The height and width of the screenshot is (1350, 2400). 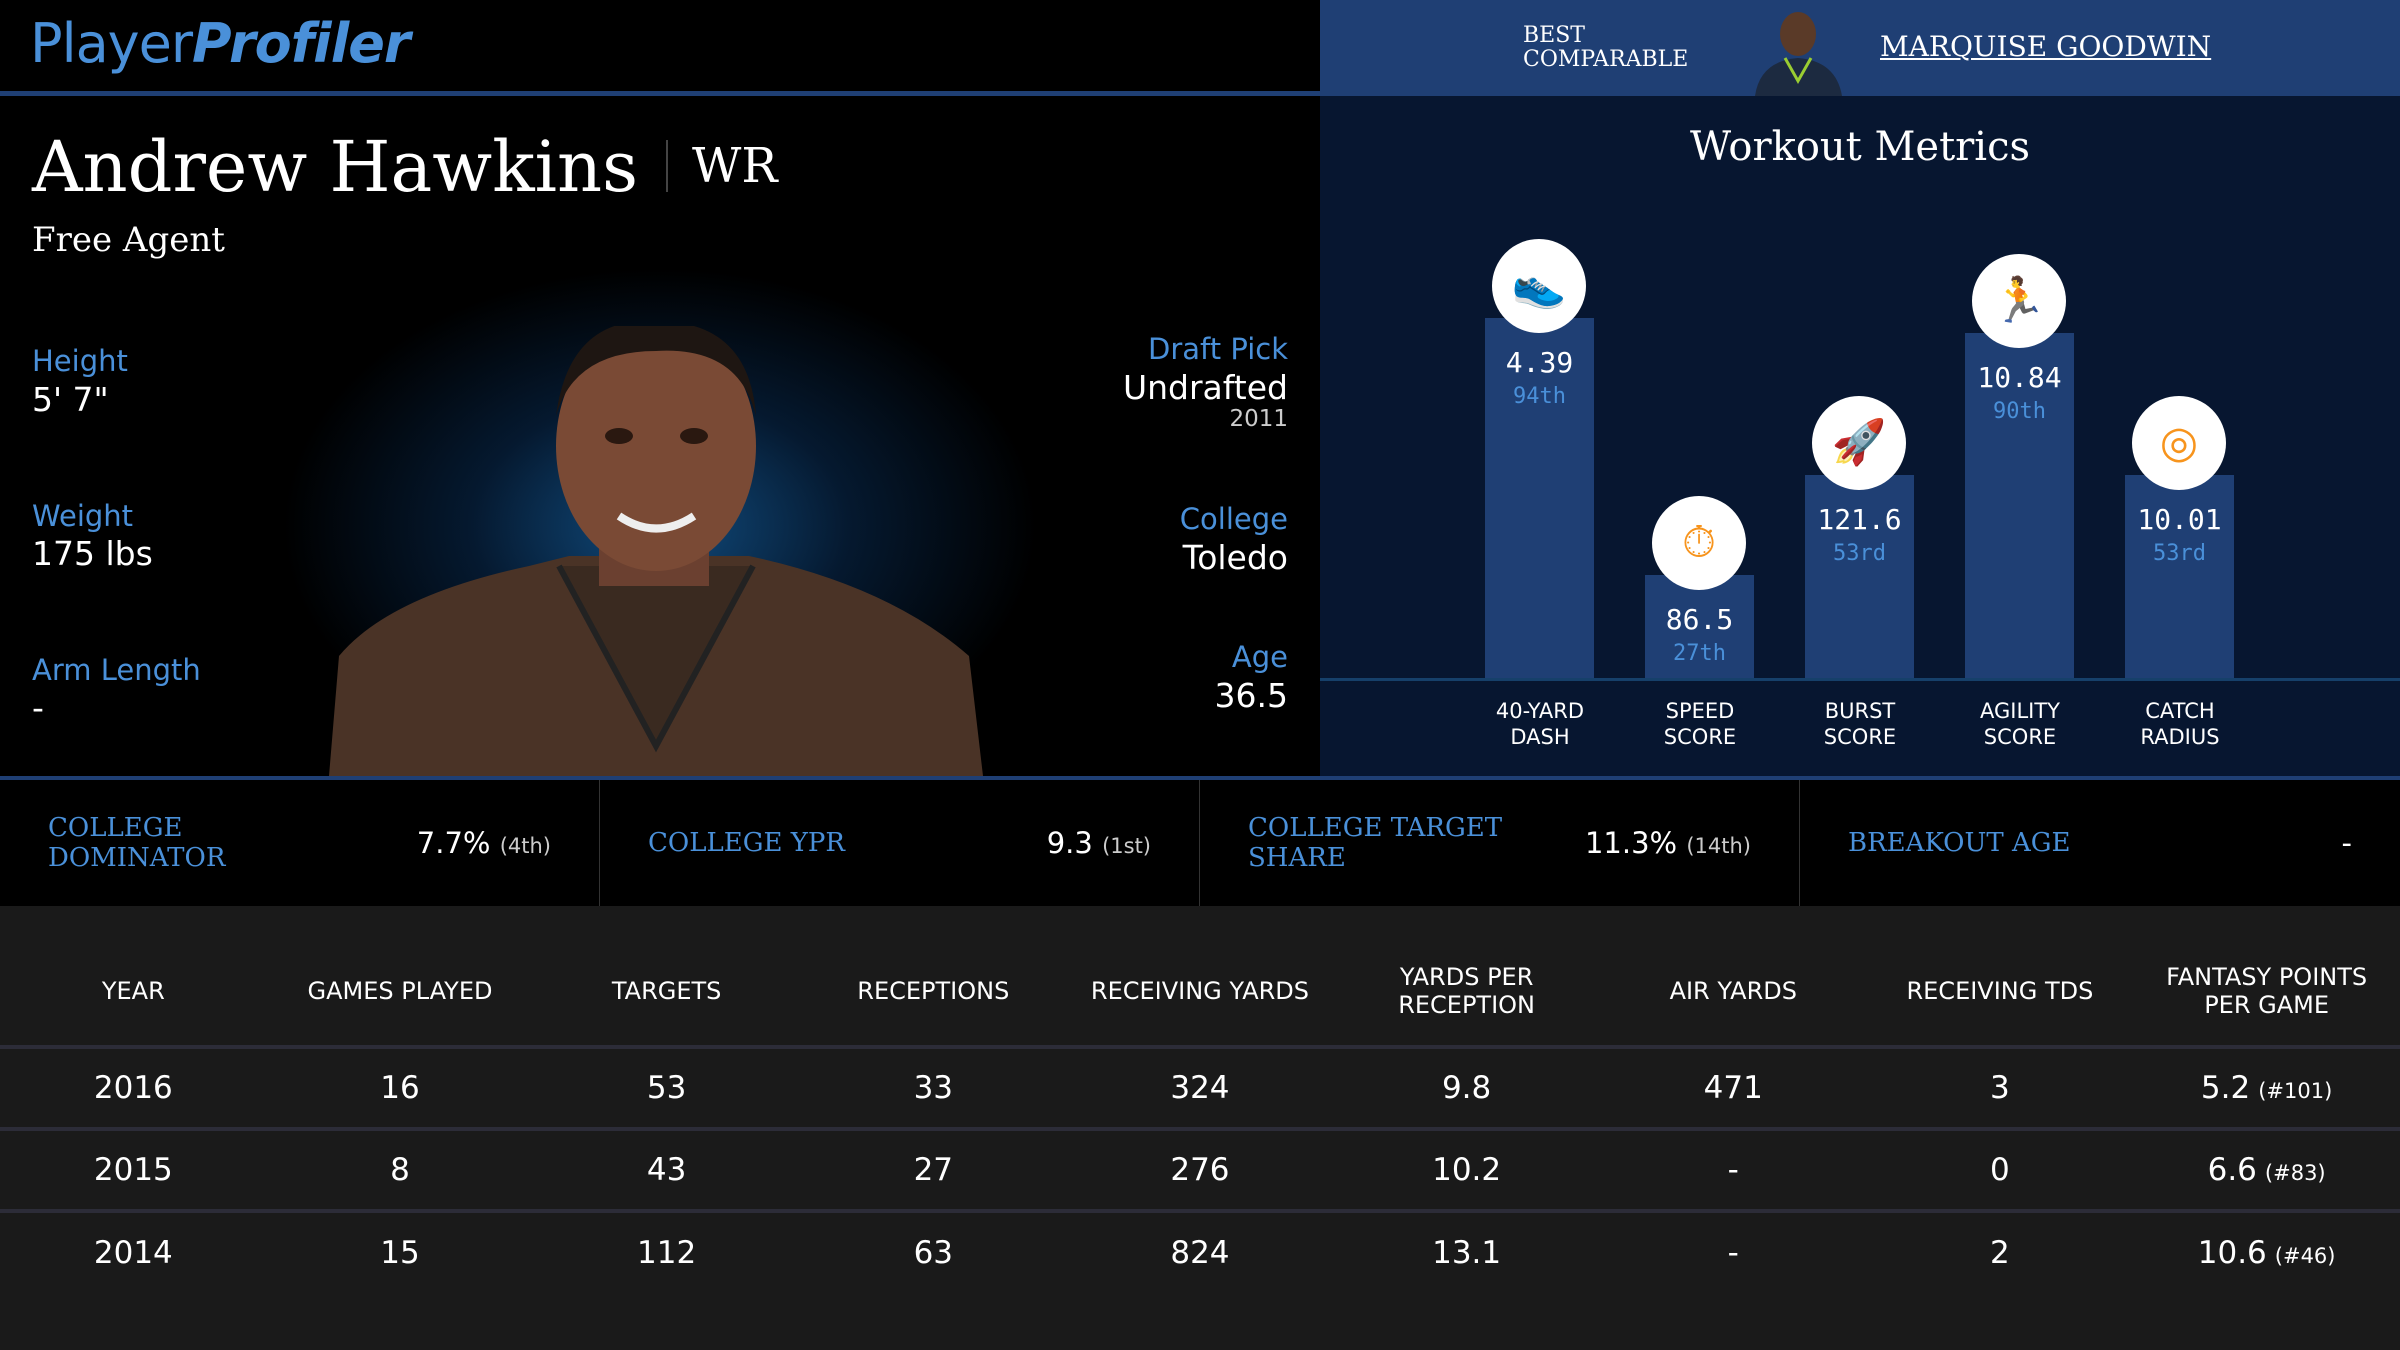 What do you see at coordinates (38, 707) in the screenshot?
I see `arm-length-value: -` at bounding box center [38, 707].